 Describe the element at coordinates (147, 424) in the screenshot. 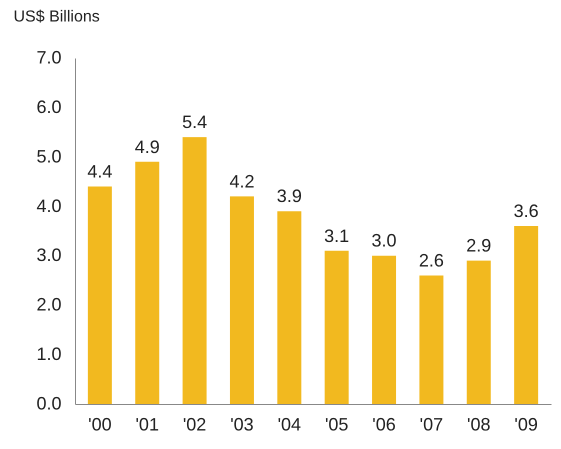

I see `x-tick-label: '01` at that location.